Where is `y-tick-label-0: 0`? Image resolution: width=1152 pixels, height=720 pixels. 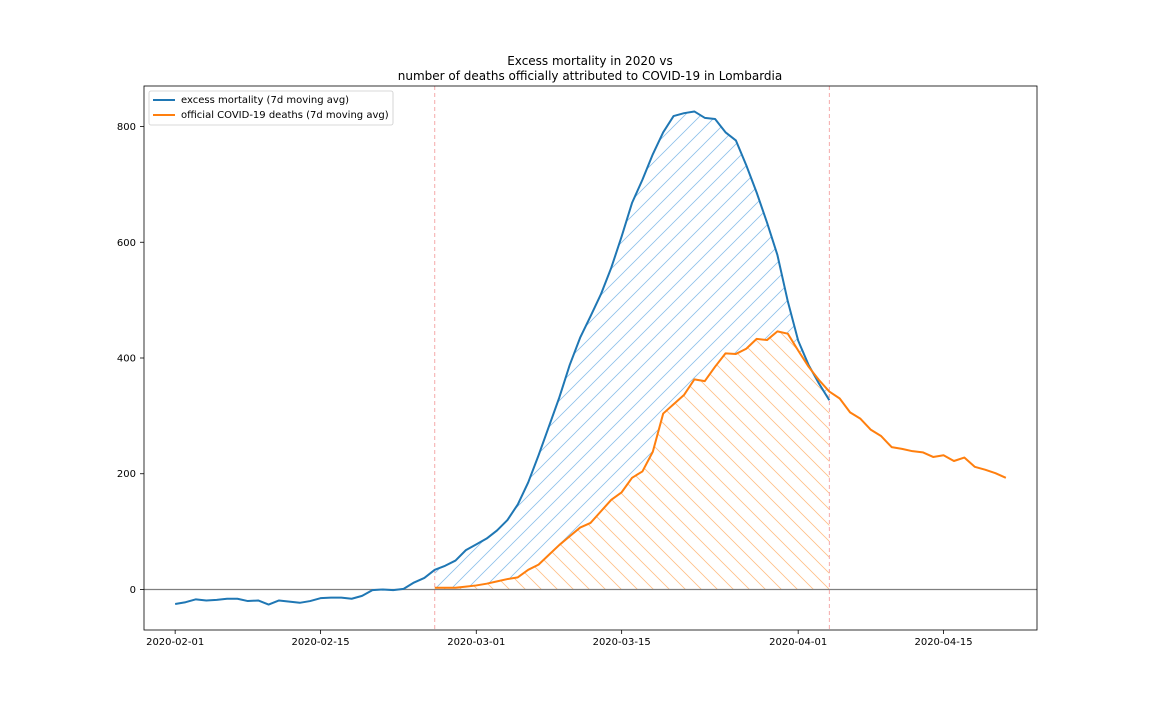 y-tick-label-0: 0 is located at coordinates (133, 590).